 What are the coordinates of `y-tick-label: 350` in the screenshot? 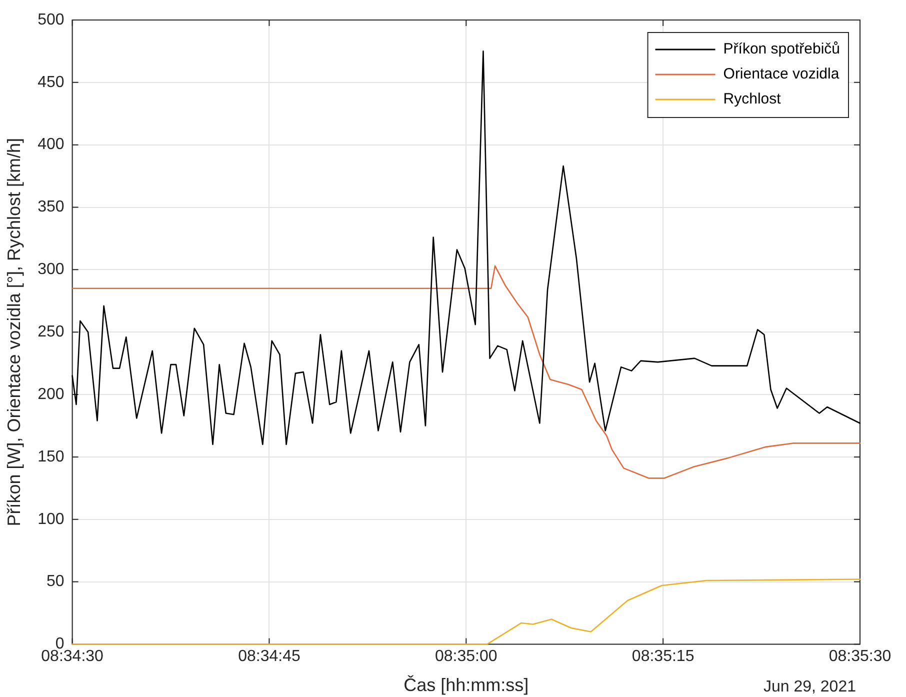 It's located at (51, 207).